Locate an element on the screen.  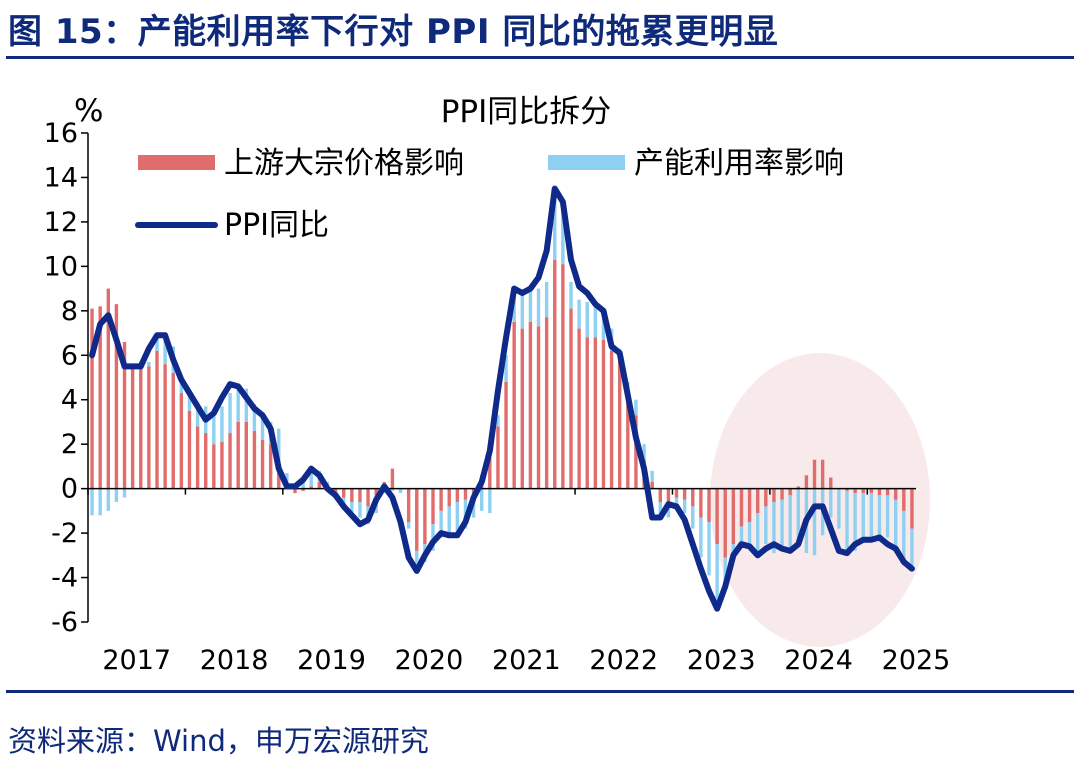
figure-title: 图 15：产能利用率下行对 PPI 同比的拖累更明显 is located at coordinates (393, 32).